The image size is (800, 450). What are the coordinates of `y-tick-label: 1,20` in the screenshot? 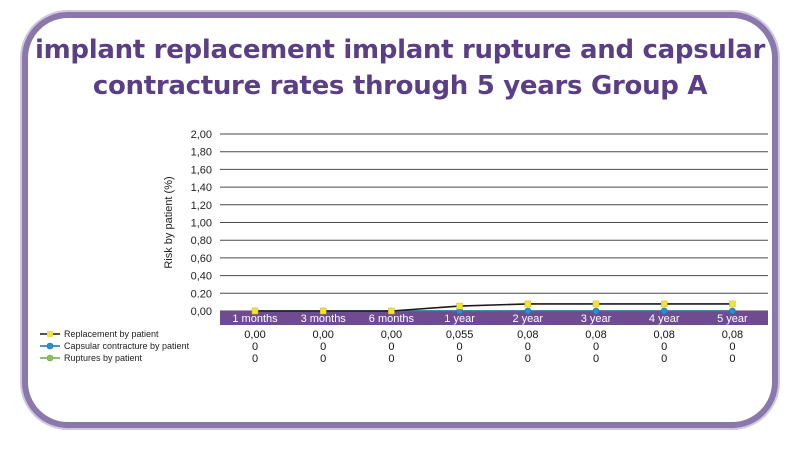 It's located at (201, 206).